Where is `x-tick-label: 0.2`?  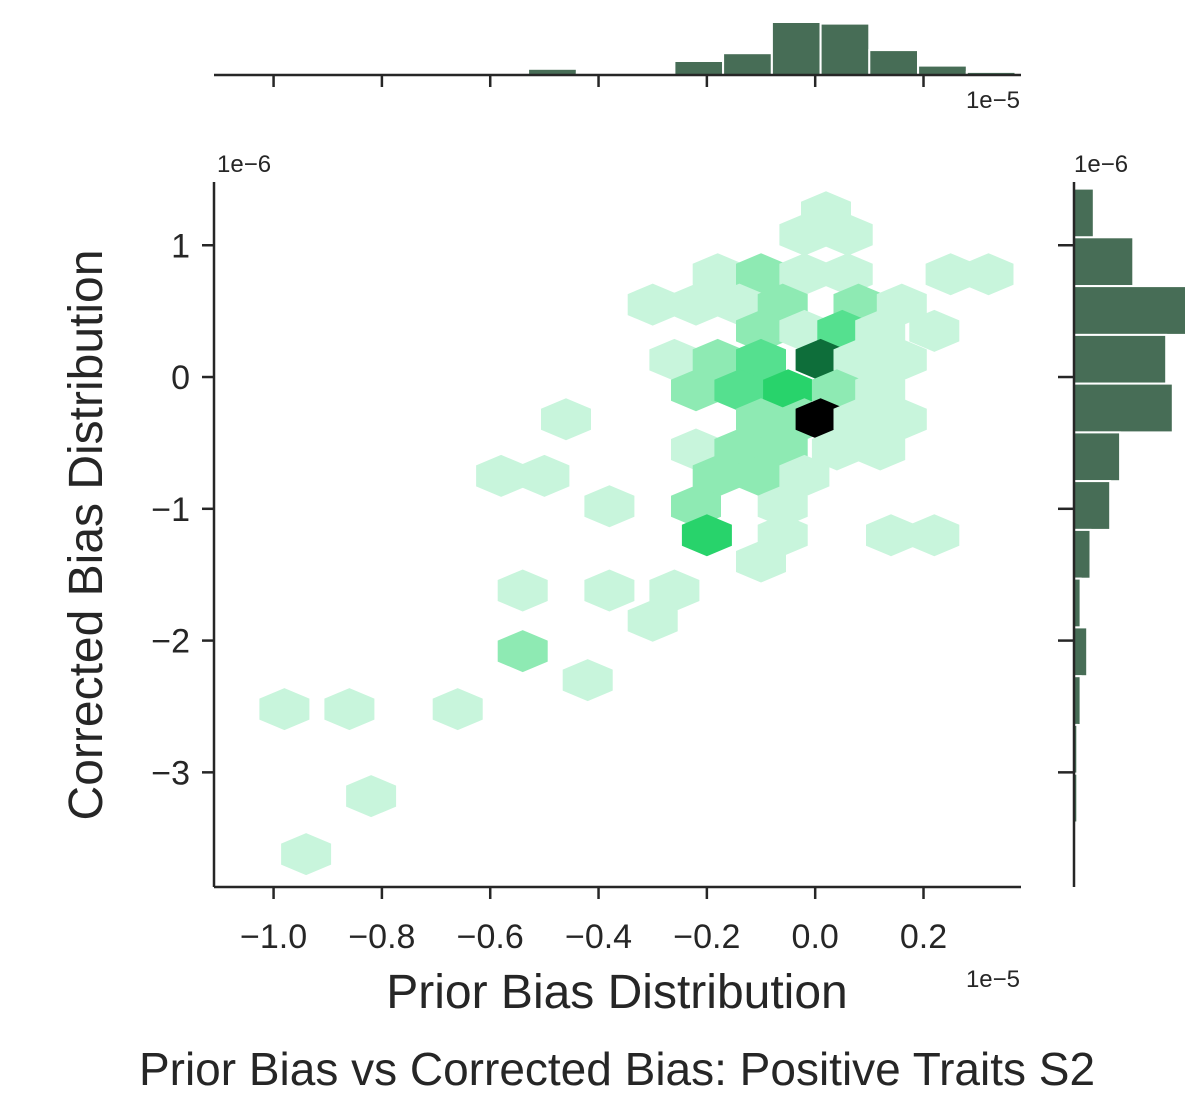
x-tick-label: 0.2 is located at coordinates (923, 937).